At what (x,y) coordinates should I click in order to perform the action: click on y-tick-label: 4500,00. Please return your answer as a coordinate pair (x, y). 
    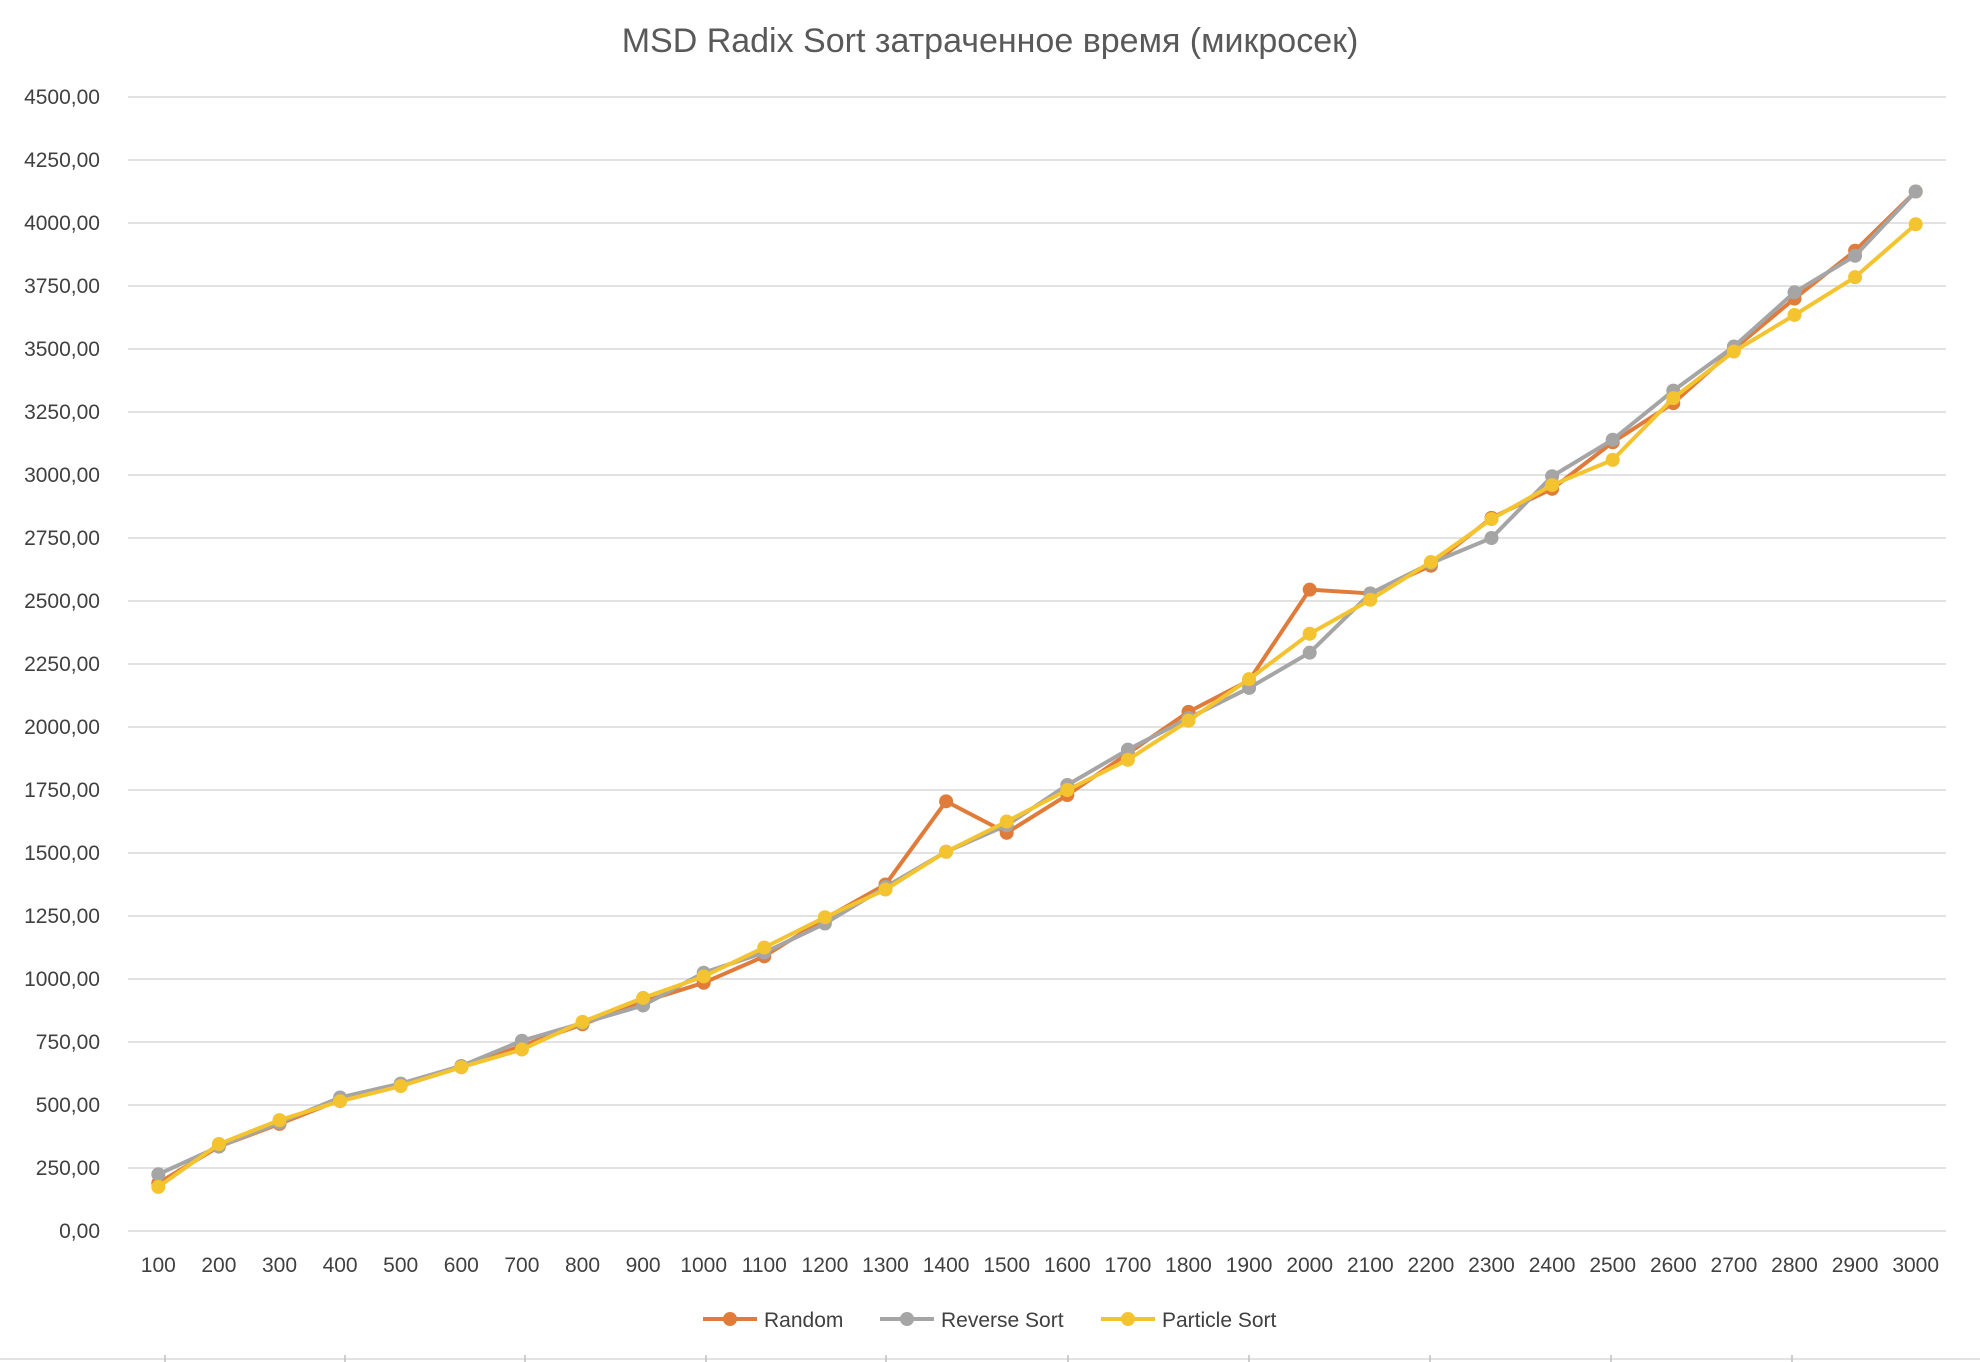
    Looking at the image, I should click on (62, 97).